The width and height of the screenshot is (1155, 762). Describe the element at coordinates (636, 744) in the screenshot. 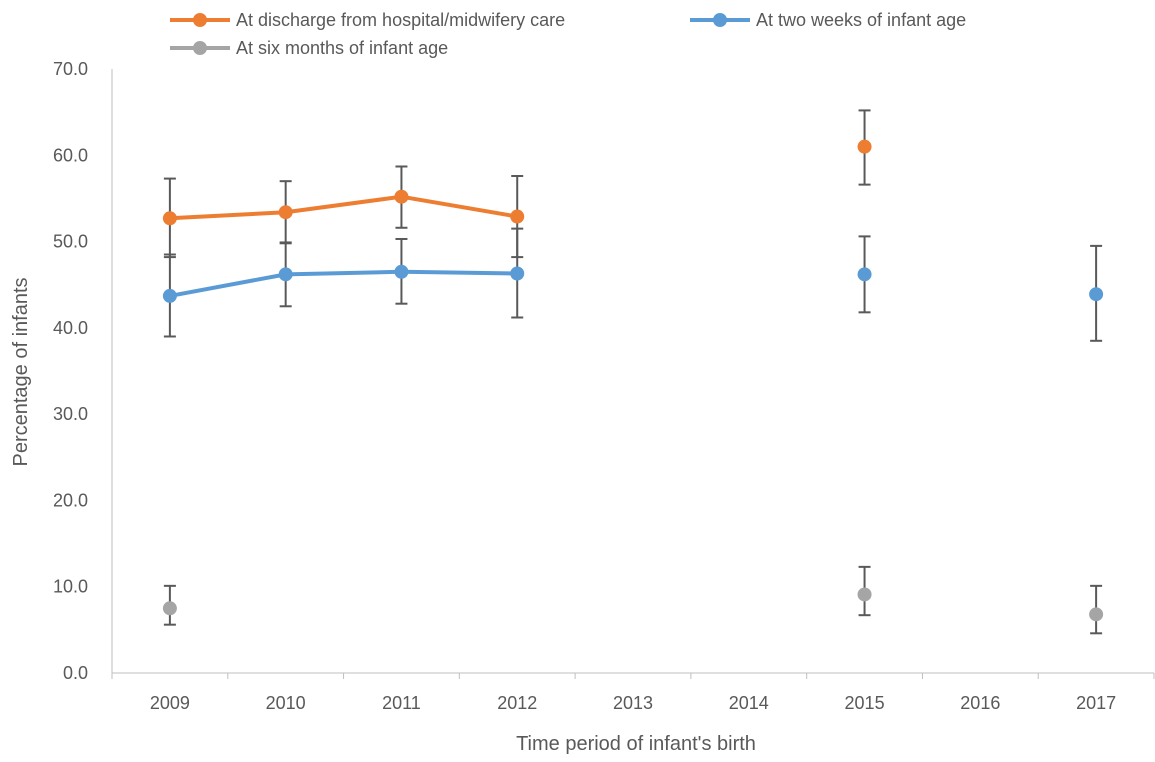

I see `x-axis-title: Time period of infant's birth` at that location.